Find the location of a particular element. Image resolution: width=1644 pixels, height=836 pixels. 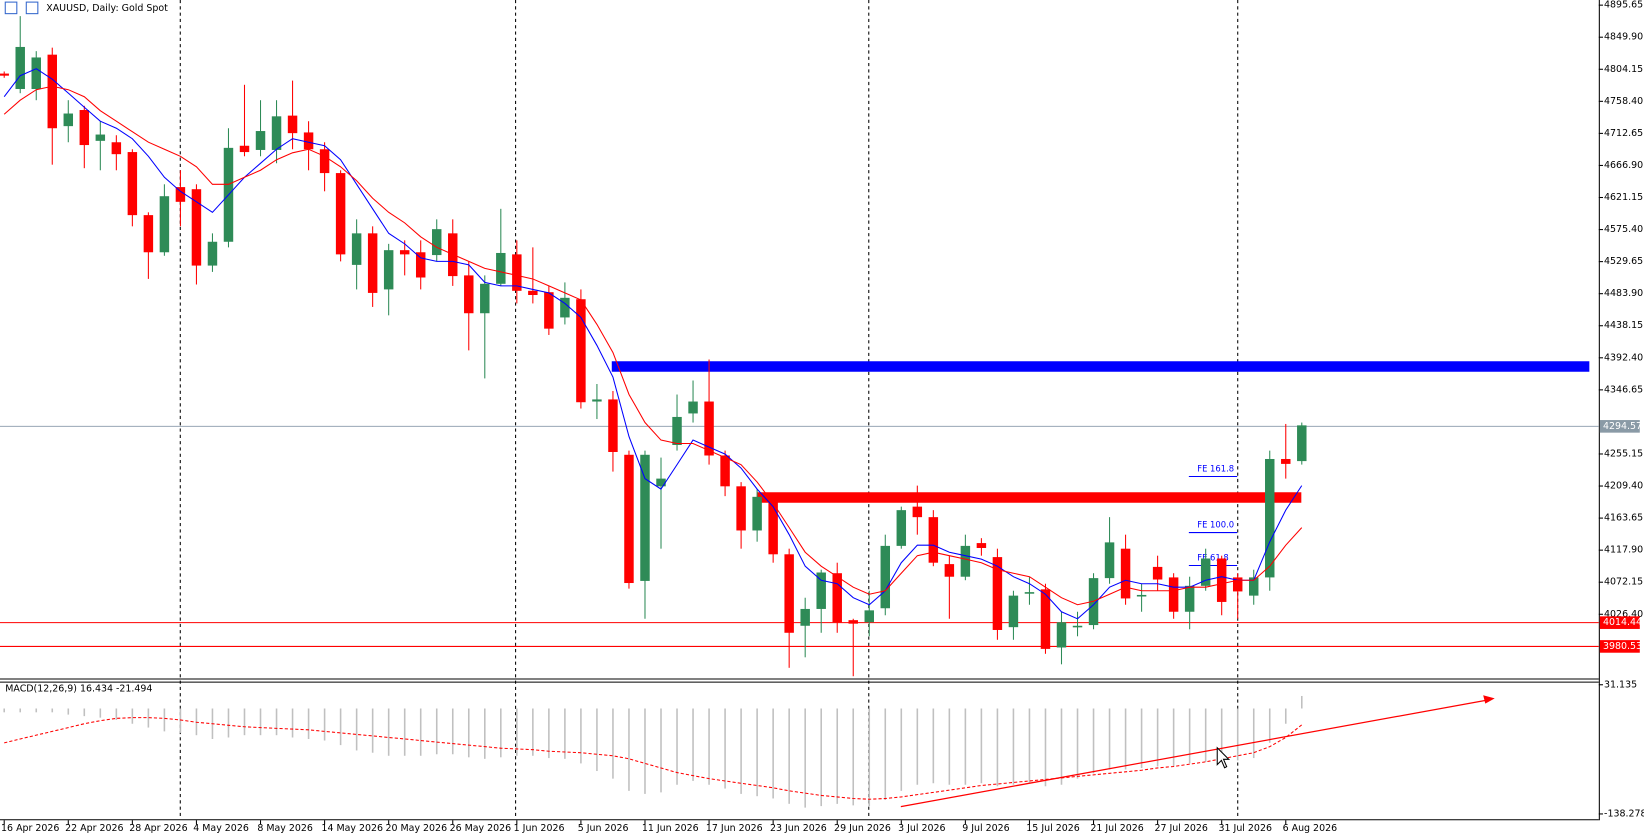

x-tick-label: 3 Jul 2026 is located at coordinates (921, 828).